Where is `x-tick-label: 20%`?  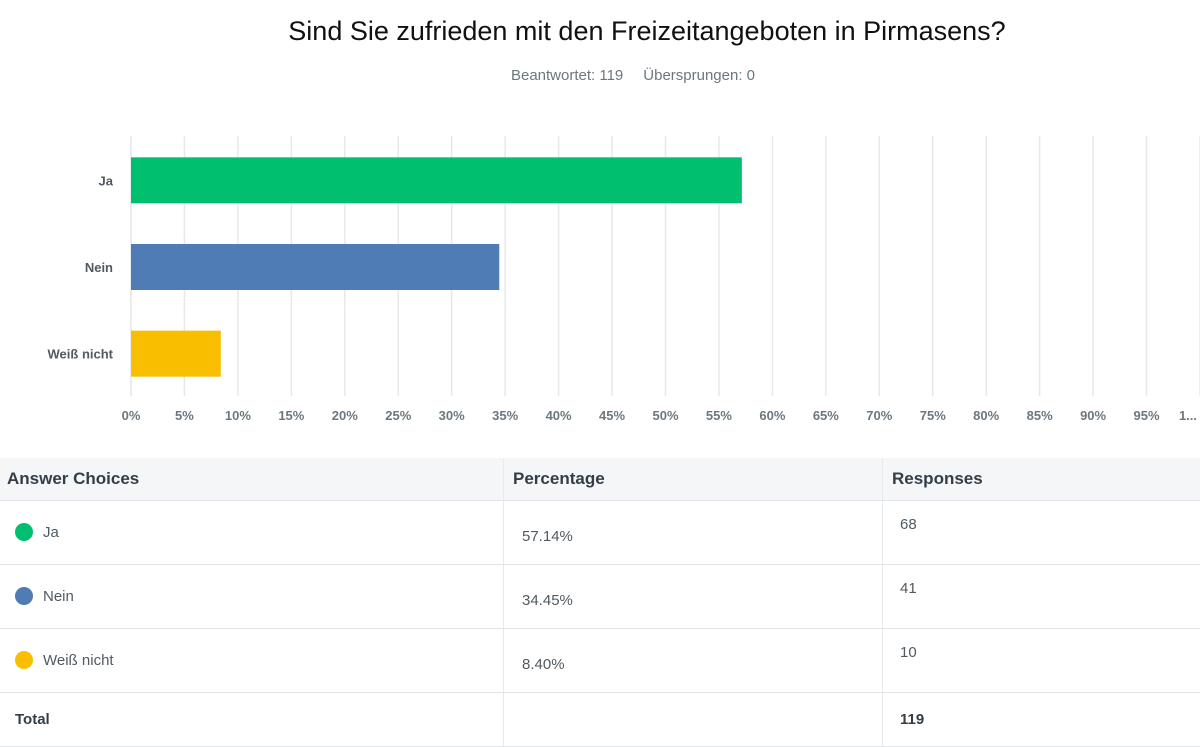 x-tick-label: 20% is located at coordinates (345, 415).